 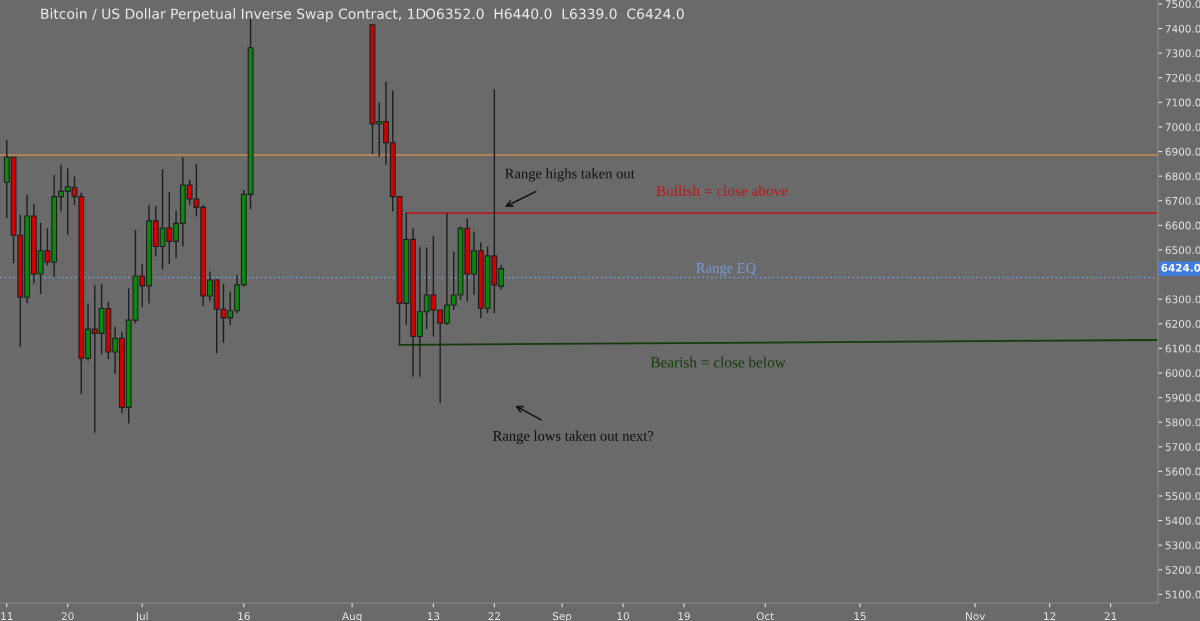 I want to click on x-tick-label: 20, so click(x=67, y=616).